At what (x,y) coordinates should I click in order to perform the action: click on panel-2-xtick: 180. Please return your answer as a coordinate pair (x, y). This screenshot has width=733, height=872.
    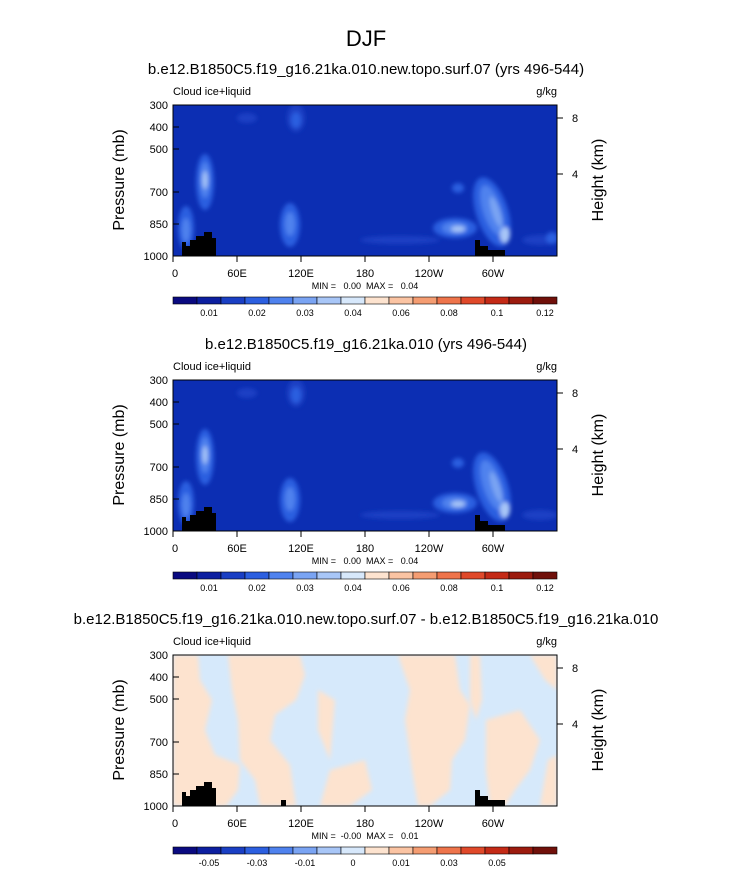
    Looking at the image, I should click on (365, 549).